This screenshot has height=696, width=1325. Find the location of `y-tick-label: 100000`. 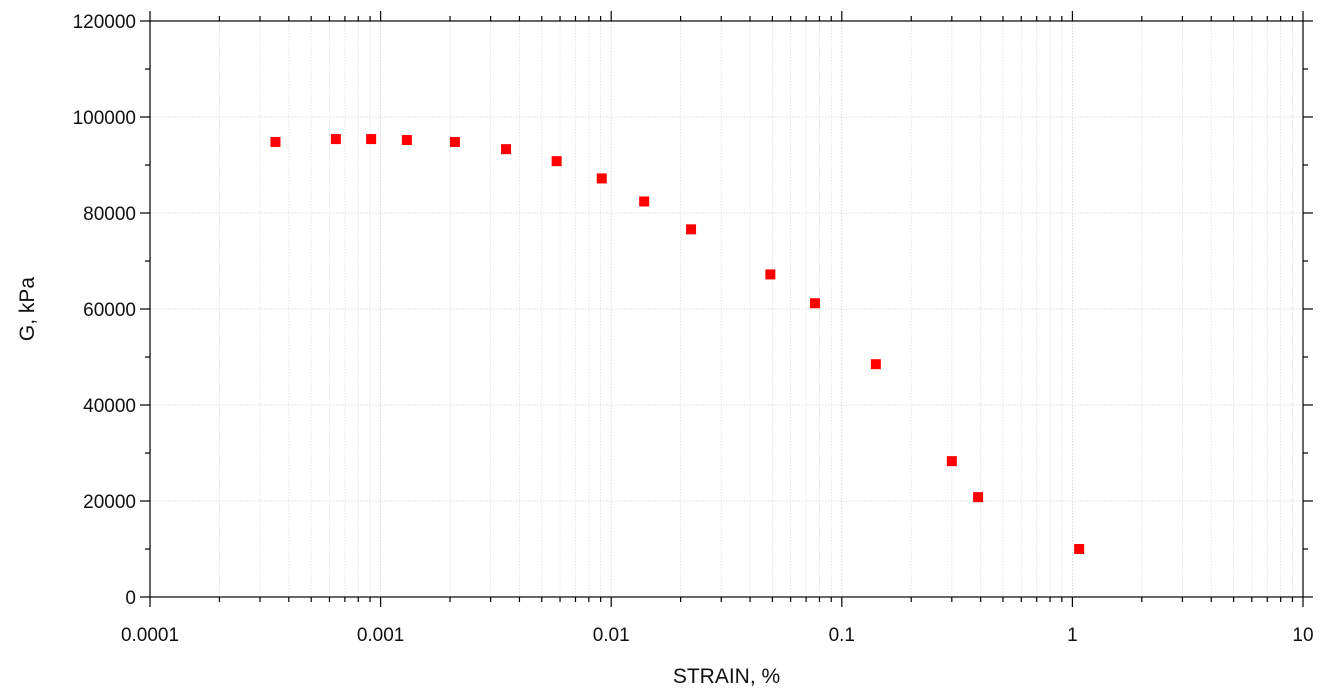

y-tick-label: 100000 is located at coordinates (104, 118).